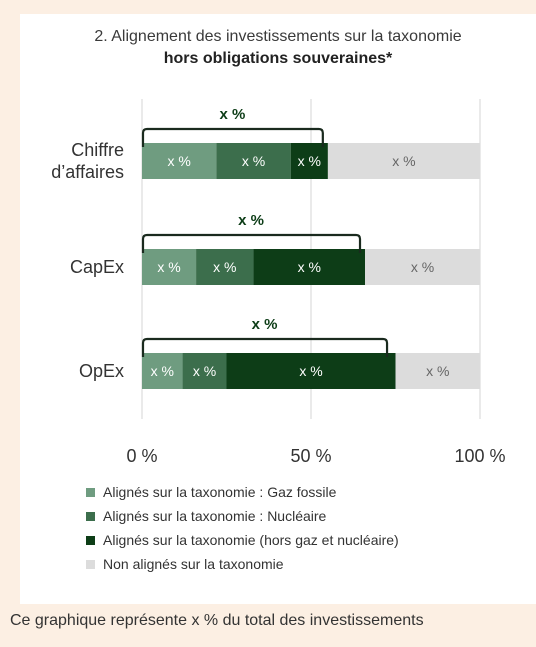  Describe the element at coordinates (479, 456) in the screenshot. I see `x-tick-label-2: 100 %` at that location.